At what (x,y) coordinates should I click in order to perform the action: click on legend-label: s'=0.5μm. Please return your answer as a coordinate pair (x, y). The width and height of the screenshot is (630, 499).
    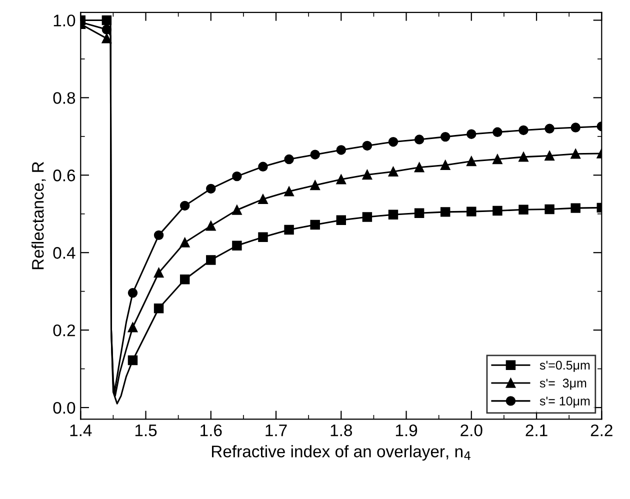
    Looking at the image, I should click on (565, 366).